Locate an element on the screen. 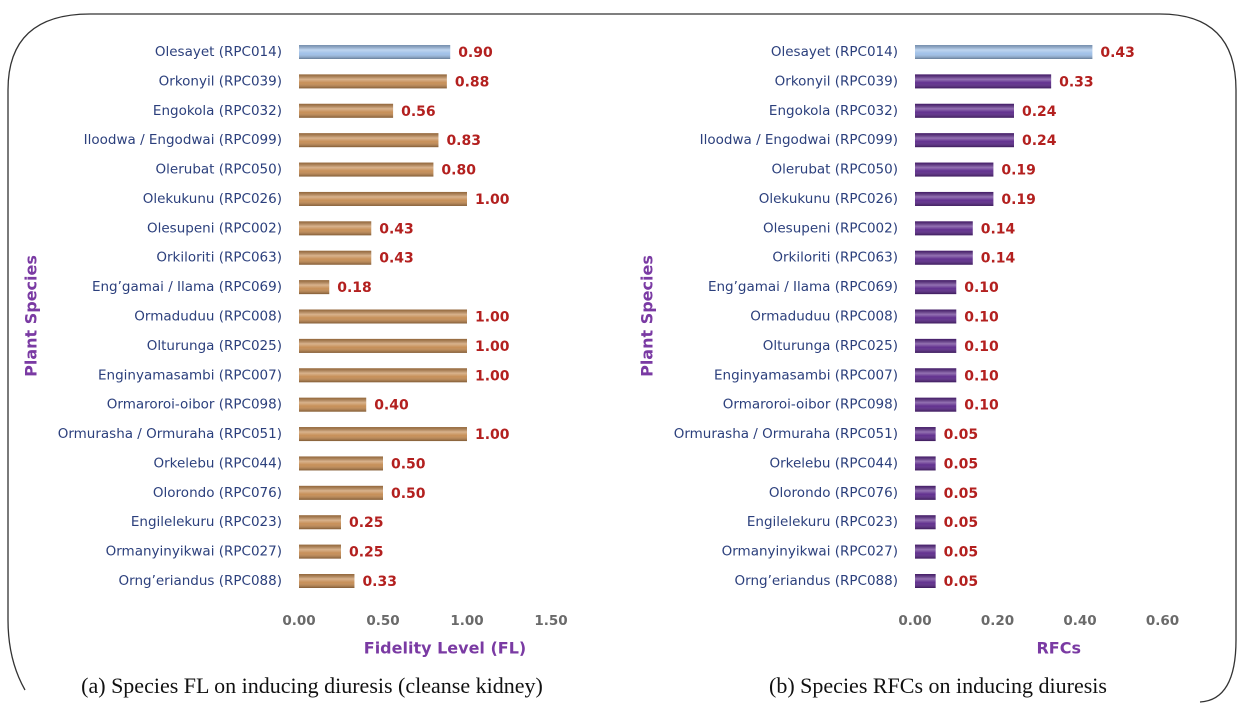 This screenshot has height=706, width=1244. x-tick-label: 0.40 is located at coordinates (1079, 621).